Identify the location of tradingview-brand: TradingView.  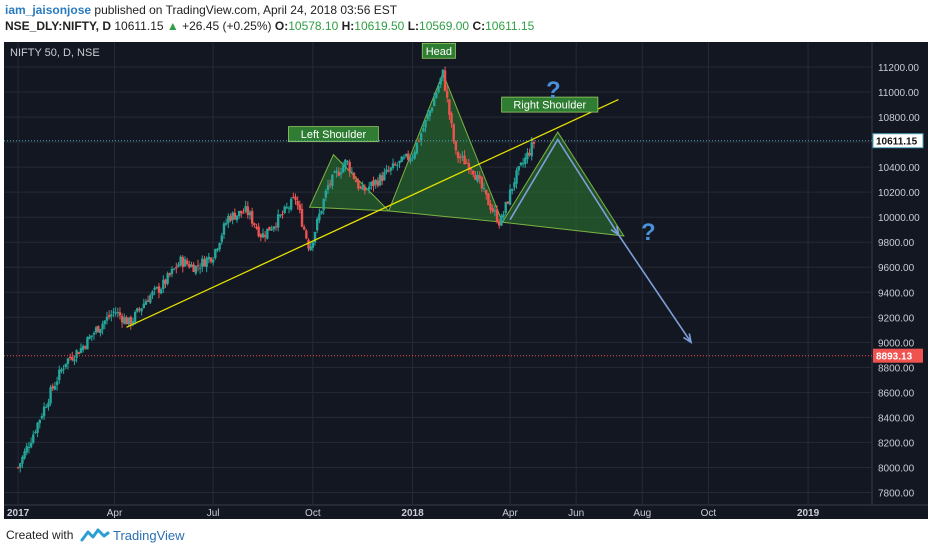
(149, 535).